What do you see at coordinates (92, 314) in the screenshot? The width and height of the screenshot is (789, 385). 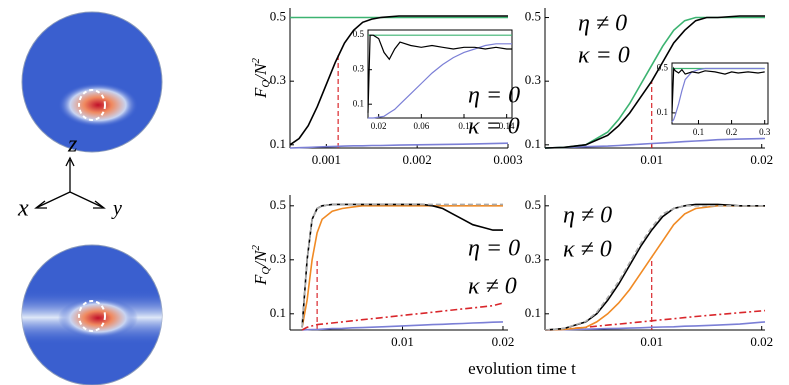 I see `sphere-bottom` at bounding box center [92, 314].